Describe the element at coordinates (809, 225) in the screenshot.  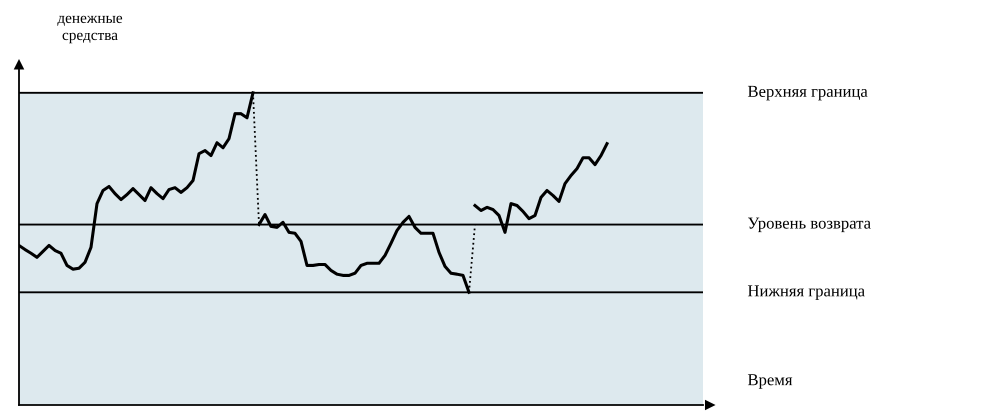
I see `ref-line-label: Уровень возврата` at that location.